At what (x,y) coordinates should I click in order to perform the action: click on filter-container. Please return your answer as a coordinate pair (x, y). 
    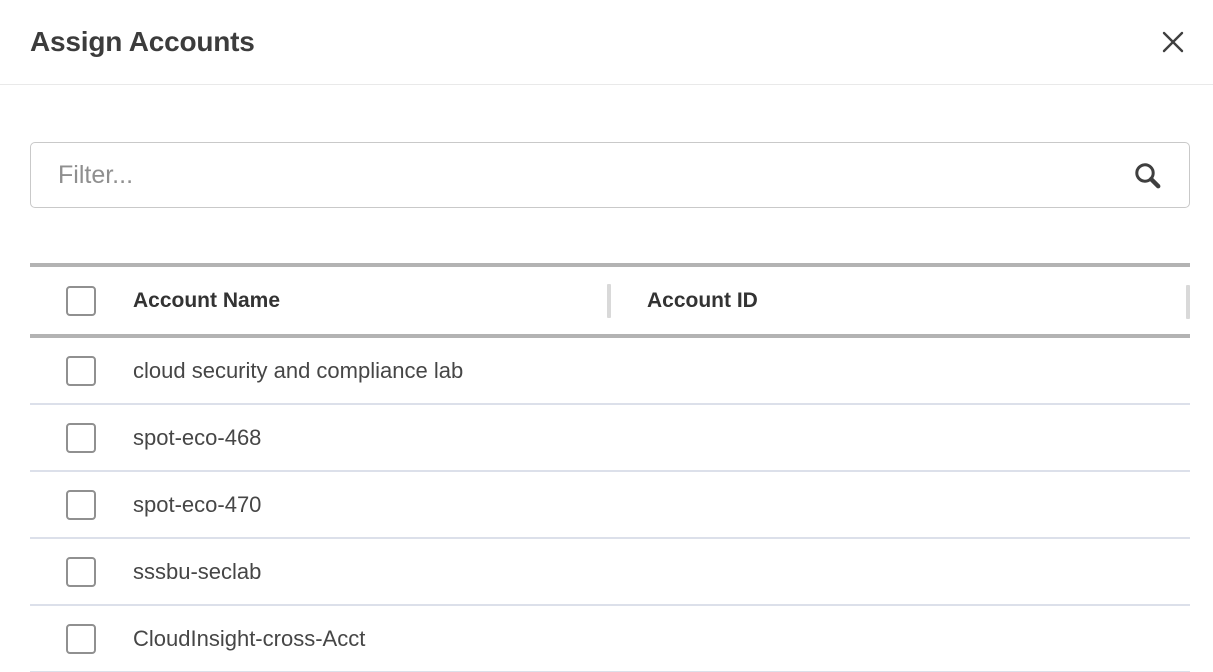
    Looking at the image, I should click on (610, 175).